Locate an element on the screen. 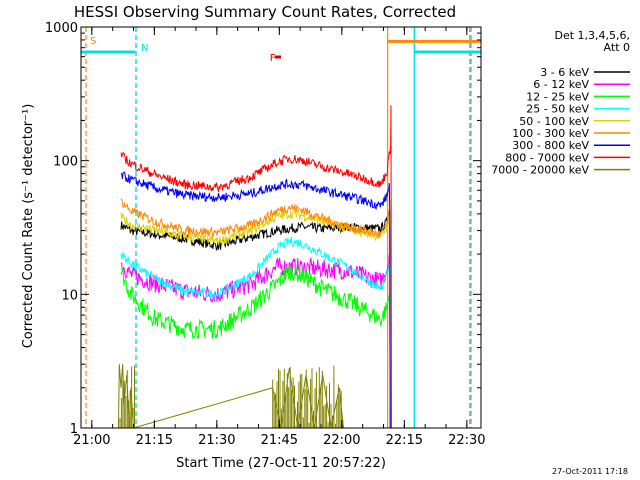 The height and width of the screenshot is (480, 640). legend-entry-300-800-kev: 300 - 800 keV is located at coordinates (550, 145).